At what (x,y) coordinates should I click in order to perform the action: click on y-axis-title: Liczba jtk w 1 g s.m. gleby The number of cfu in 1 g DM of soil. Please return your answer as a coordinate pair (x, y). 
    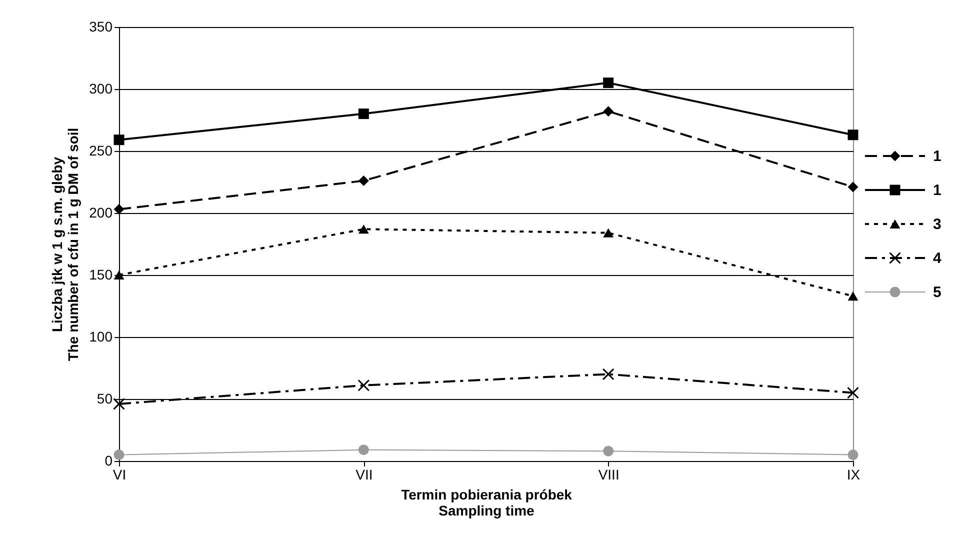
    Looking at the image, I should click on (65, 245).